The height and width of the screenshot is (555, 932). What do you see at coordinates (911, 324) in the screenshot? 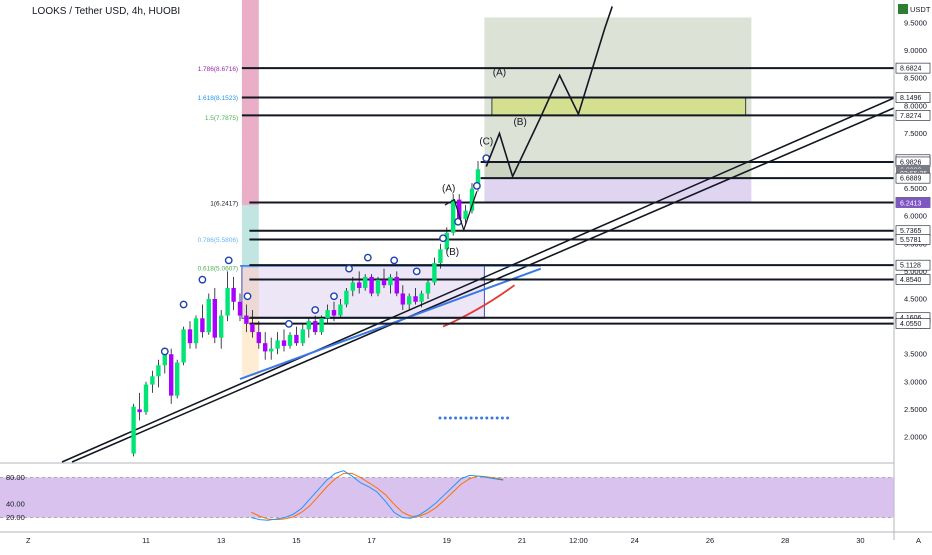
I see `price-tag-15: 4.0550` at bounding box center [911, 324].